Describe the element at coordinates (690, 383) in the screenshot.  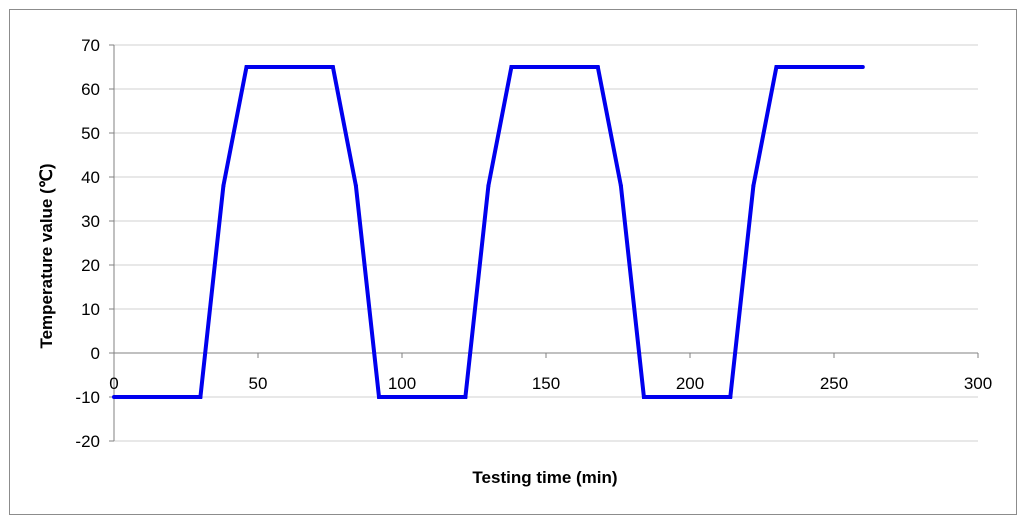
I see `x-tick-label: 200` at that location.